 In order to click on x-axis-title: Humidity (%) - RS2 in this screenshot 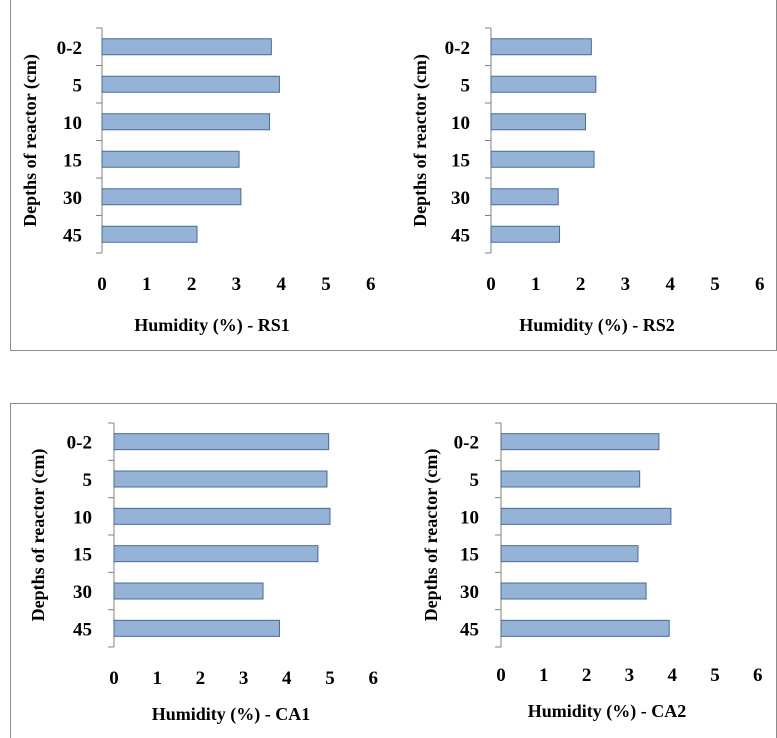, I will do `click(597, 325)`.